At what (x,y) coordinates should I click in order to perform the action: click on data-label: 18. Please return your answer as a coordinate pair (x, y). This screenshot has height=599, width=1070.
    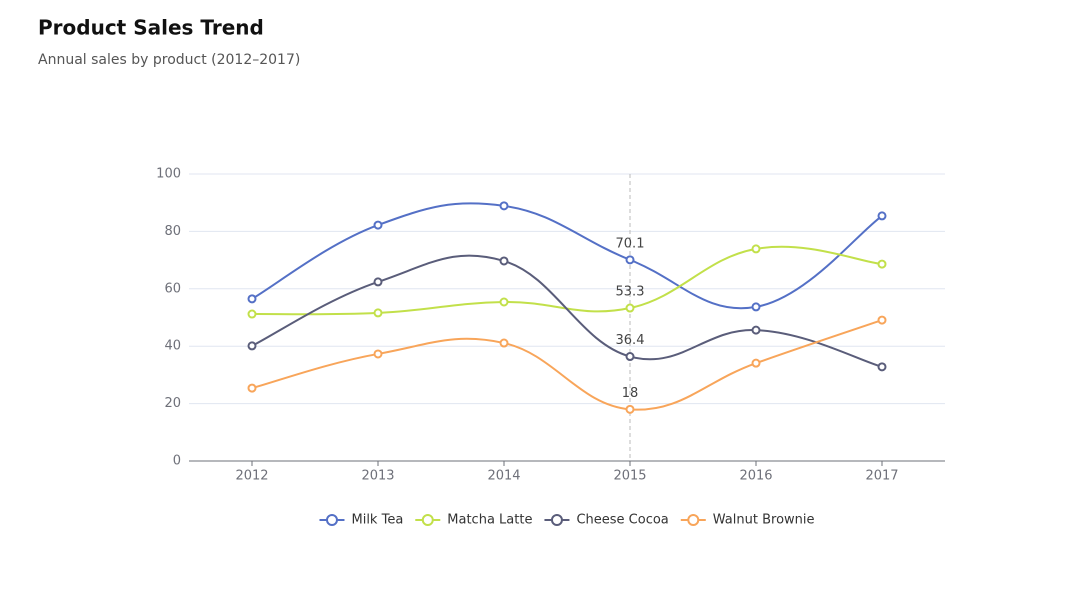
    Looking at the image, I should click on (630, 393).